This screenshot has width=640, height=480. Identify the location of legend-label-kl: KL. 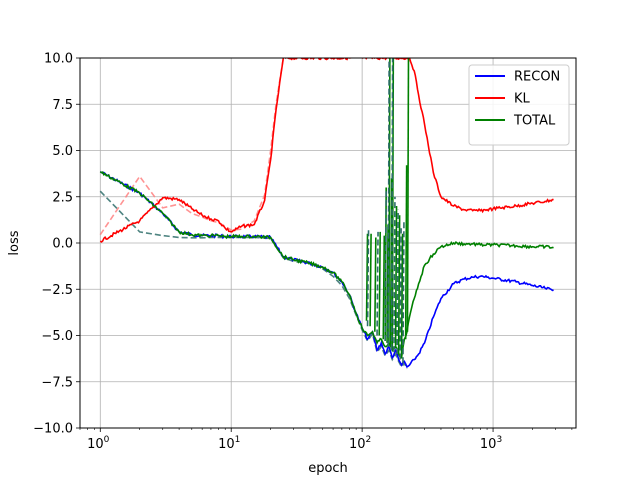
(522, 99).